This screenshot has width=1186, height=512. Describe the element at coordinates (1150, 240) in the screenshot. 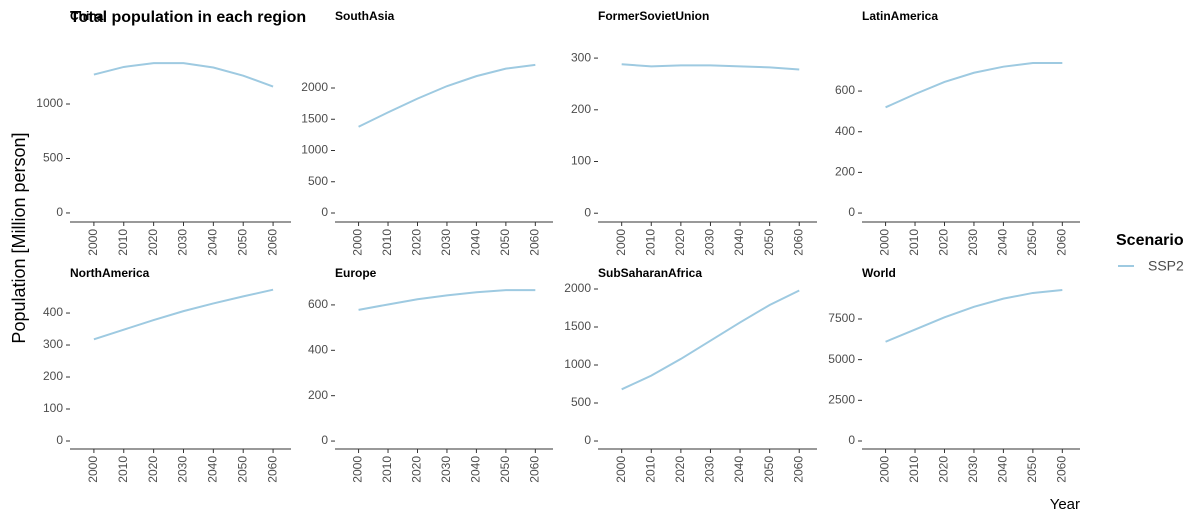

I see `legend-title: Scenario` at that location.